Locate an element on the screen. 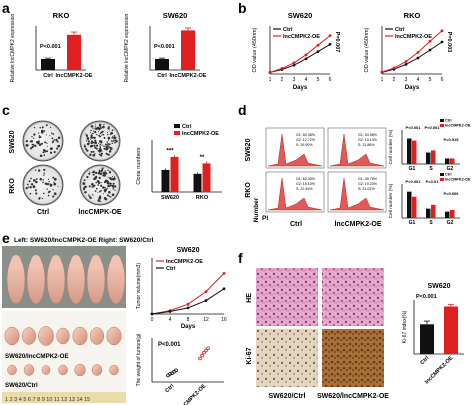 The width and height of the screenshot is (474, 405). x-axis-label: Days is located at coordinates (188, 327).